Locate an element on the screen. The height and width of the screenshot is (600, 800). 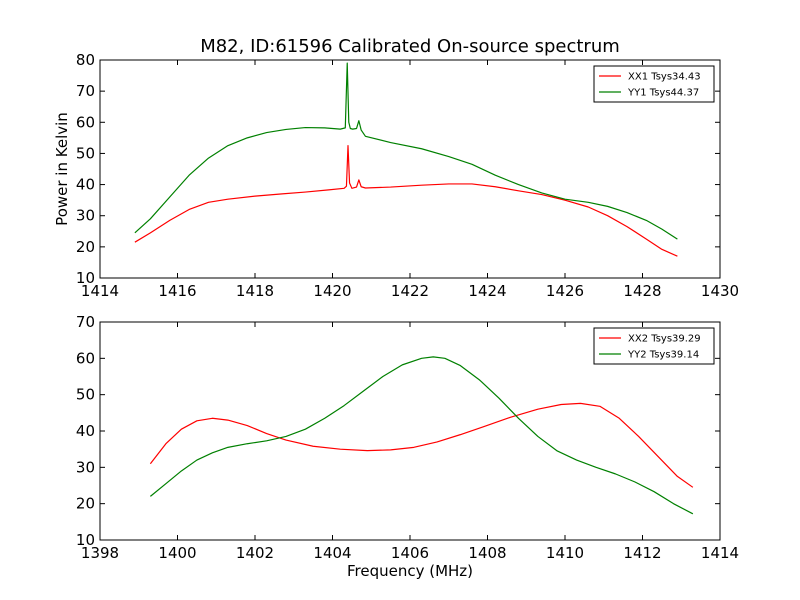
x-tick-label: 1428 is located at coordinates (642, 291).